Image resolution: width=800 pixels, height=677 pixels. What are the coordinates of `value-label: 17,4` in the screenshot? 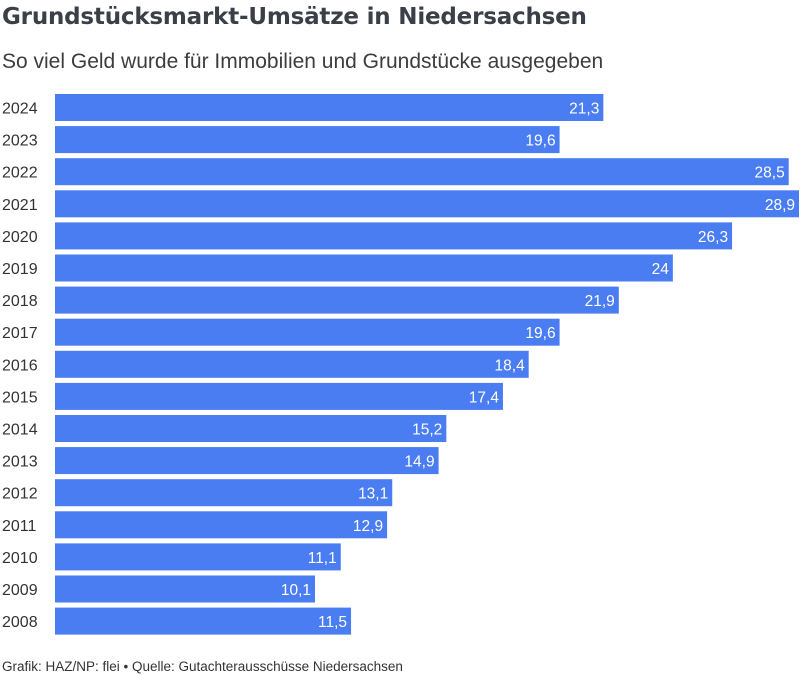 It's located at (484, 397).